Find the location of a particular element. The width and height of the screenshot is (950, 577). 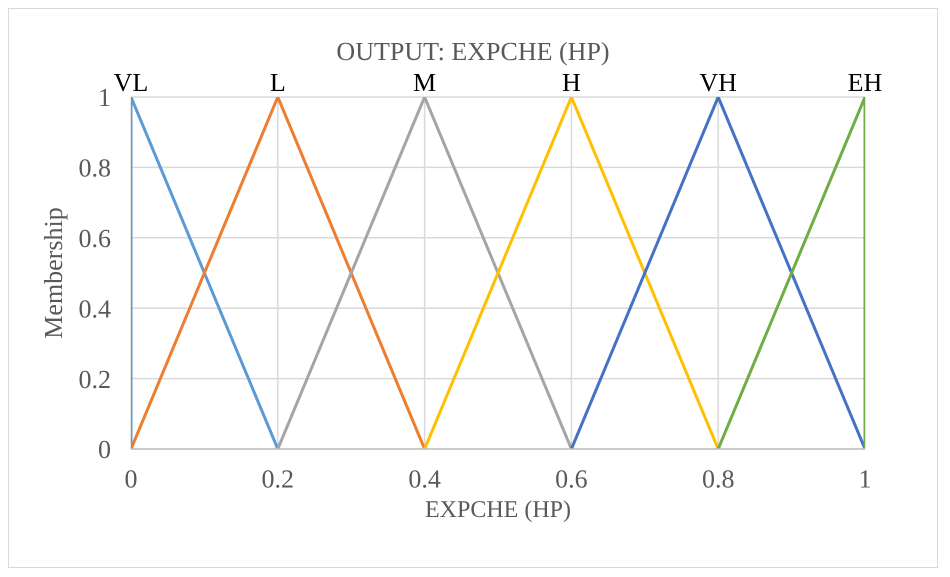

y-tick-label: 0.6 is located at coordinates (94, 239).